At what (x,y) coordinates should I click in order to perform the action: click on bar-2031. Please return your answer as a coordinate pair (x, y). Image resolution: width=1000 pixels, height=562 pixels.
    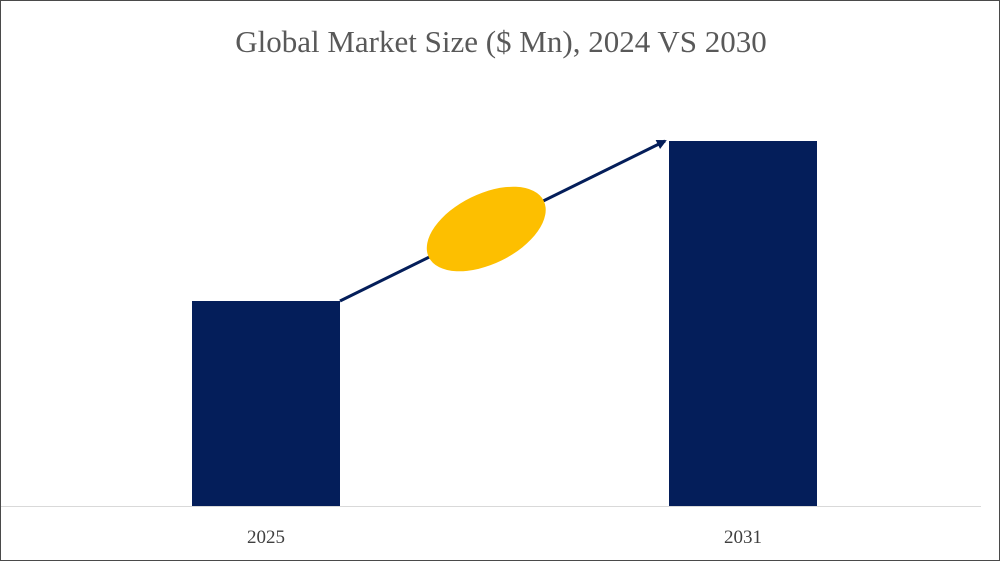
    Looking at the image, I should click on (743, 323).